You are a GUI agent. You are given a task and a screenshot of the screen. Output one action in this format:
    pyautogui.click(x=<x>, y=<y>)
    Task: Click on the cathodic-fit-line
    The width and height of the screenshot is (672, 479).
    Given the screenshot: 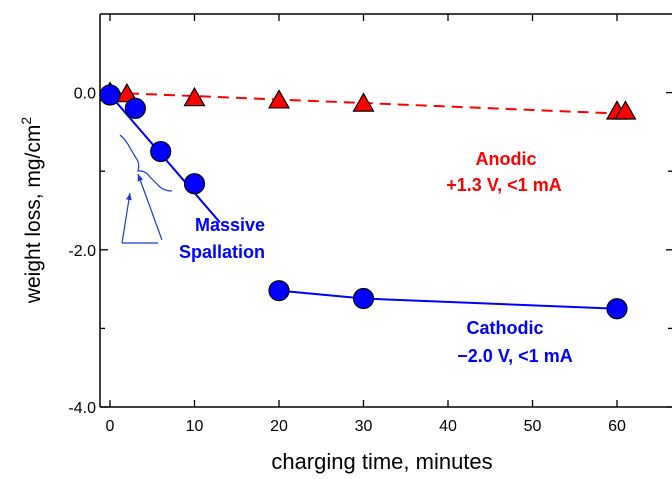 What is the action you would take?
    pyautogui.click(x=448, y=299)
    